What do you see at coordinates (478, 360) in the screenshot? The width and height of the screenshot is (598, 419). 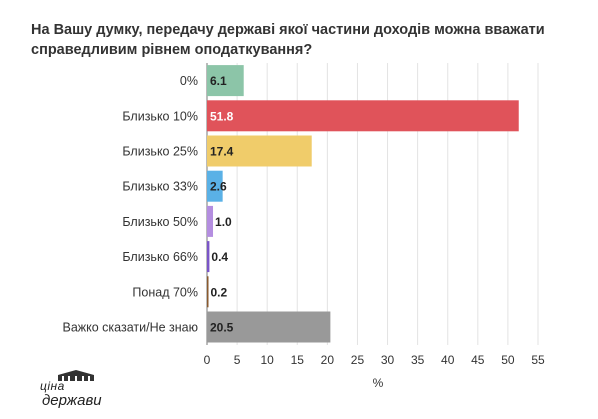 I see `x-tick-label: 45` at bounding box center [478, 360].